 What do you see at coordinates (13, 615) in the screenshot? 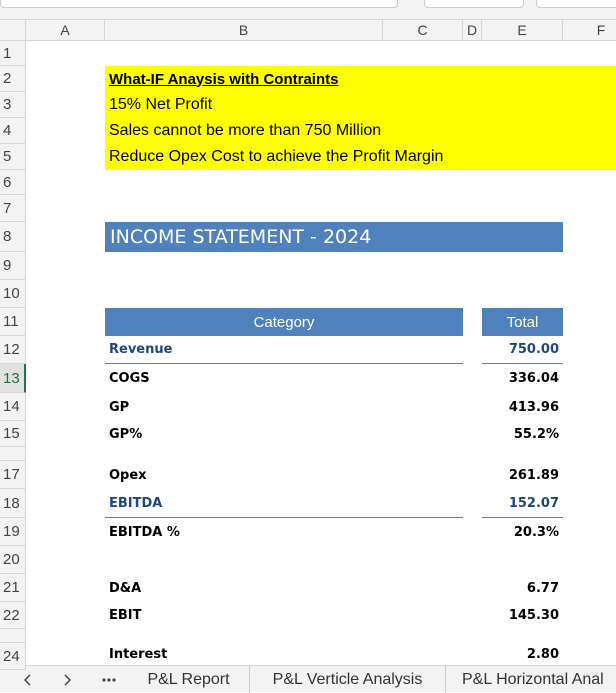
I see `row-header: 22` at bounding box center [13, 615].